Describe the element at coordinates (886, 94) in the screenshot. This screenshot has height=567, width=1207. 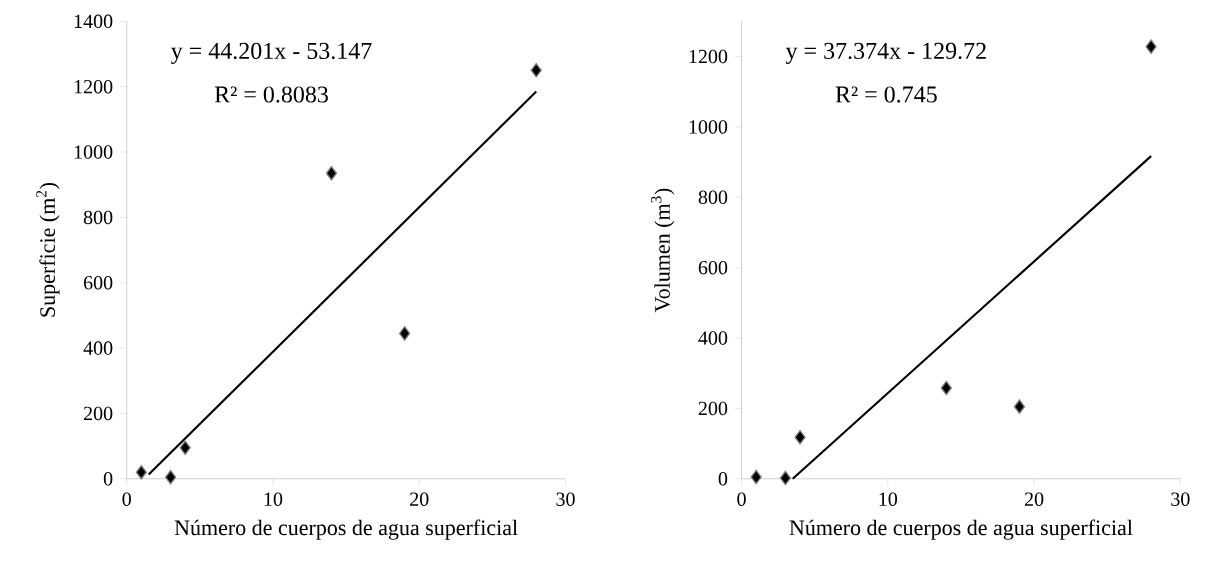
I see `annotation: R² = 0.745` at that location.